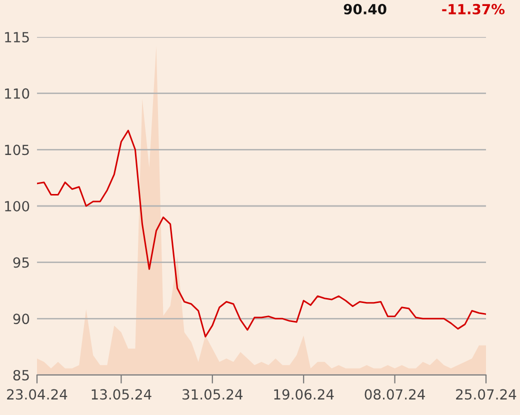 This screenshot has height=415, width=520. Describe the element at coordinates (17, 93) in the screenshot. I see `y-tick-label: 110` at that location.